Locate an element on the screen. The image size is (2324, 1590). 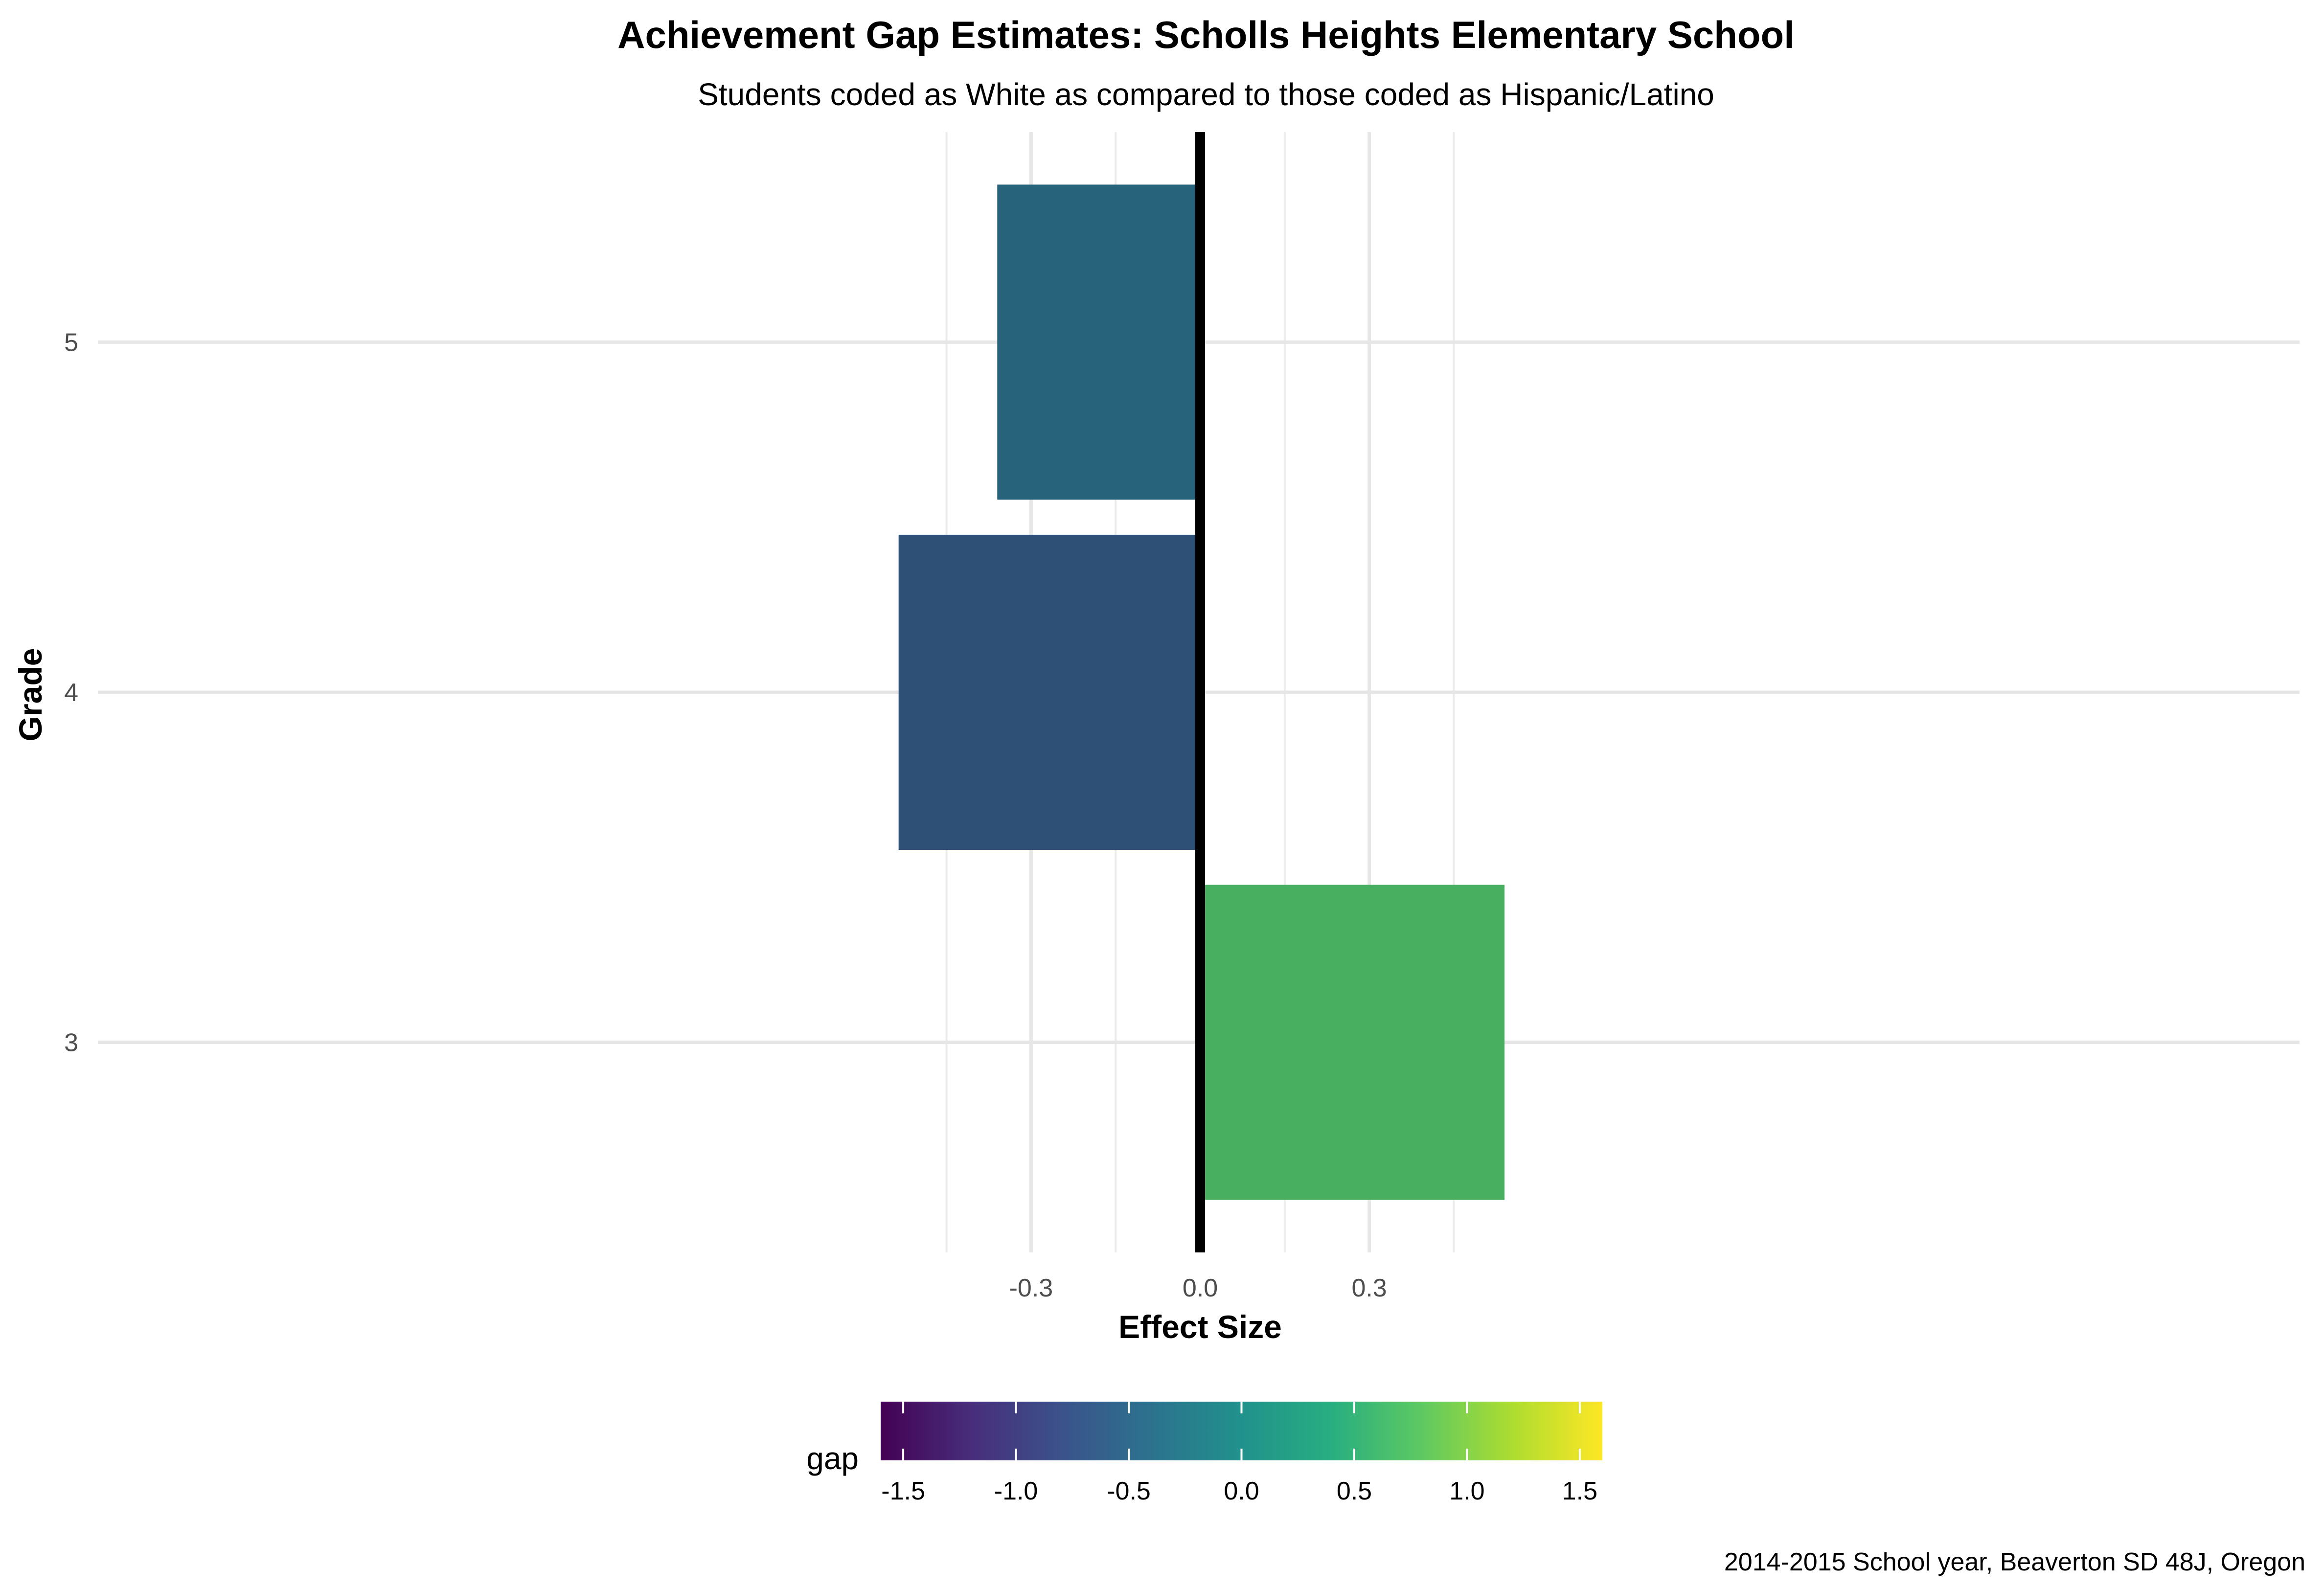
legend-tick-label: 0.0 is located at coordinates (1242, 1491).